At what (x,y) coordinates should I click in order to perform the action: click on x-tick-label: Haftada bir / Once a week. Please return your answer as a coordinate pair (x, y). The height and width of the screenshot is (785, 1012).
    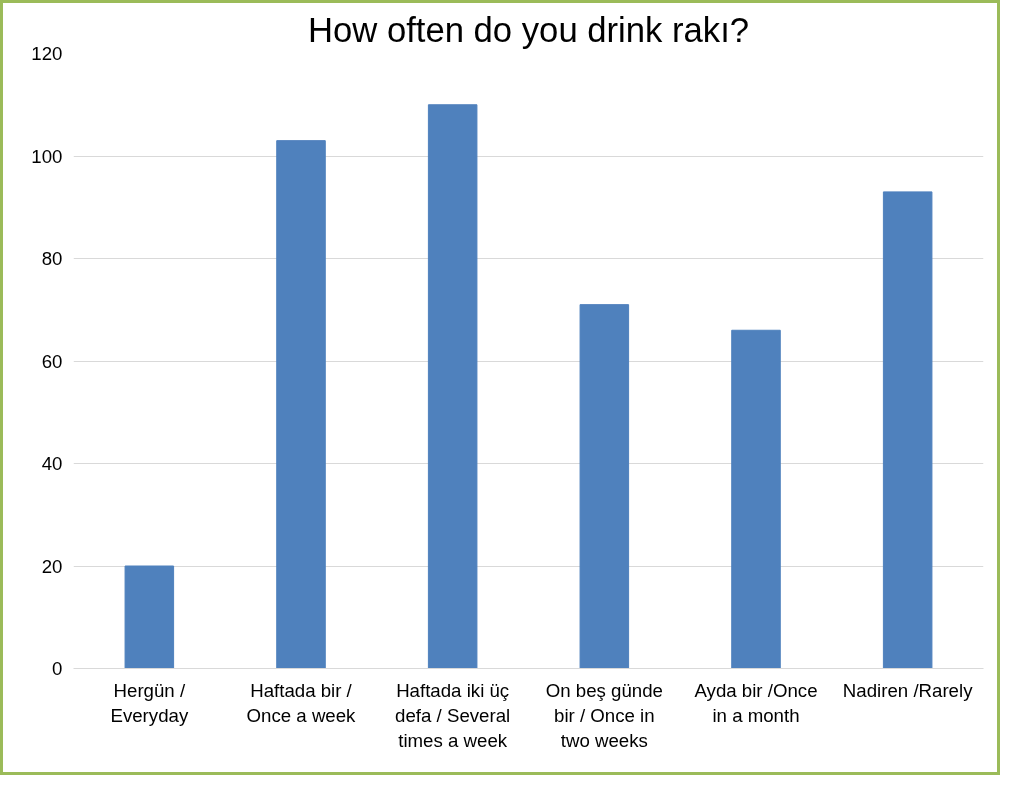
    Looking at the image, I should click on (301, 702).